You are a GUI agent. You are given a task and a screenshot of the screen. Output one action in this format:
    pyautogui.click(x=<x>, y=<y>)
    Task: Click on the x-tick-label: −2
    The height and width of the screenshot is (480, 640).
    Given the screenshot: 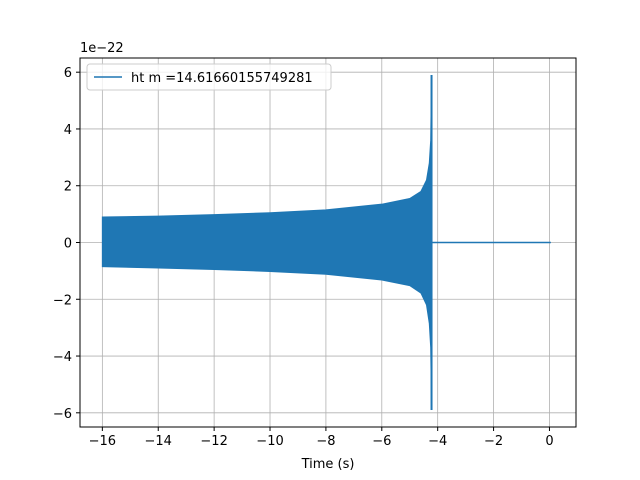 What is the action you would take?
    pyautogui.click(x=493, y=441)
    